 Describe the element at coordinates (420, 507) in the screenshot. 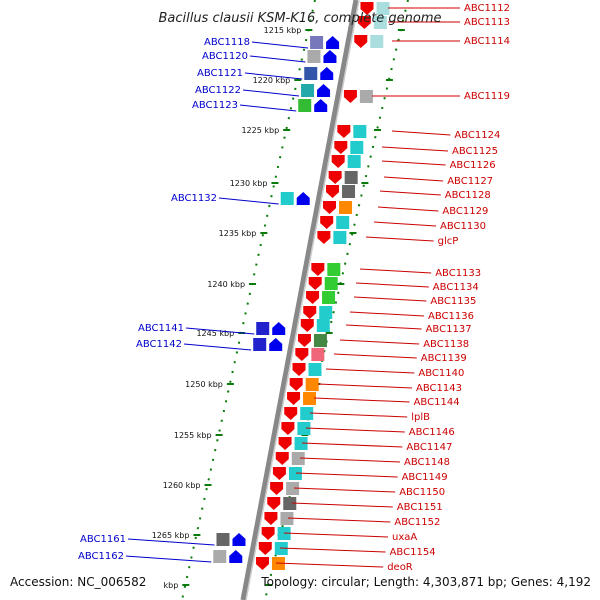

I see `forward-gene-label: ABC1151` at that location.